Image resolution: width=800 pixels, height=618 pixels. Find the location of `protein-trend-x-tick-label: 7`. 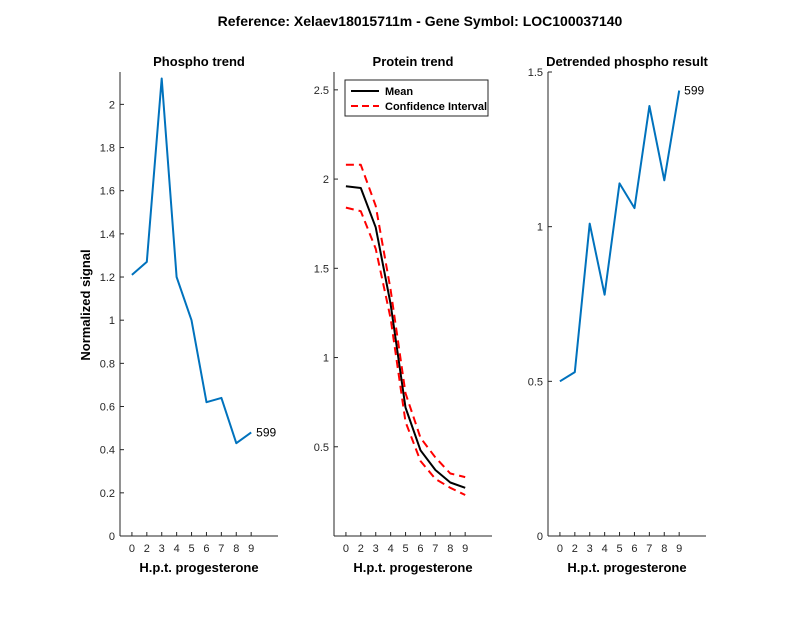

protein-trend-x-tick-label: 7 is located at coordinates (435, 549).